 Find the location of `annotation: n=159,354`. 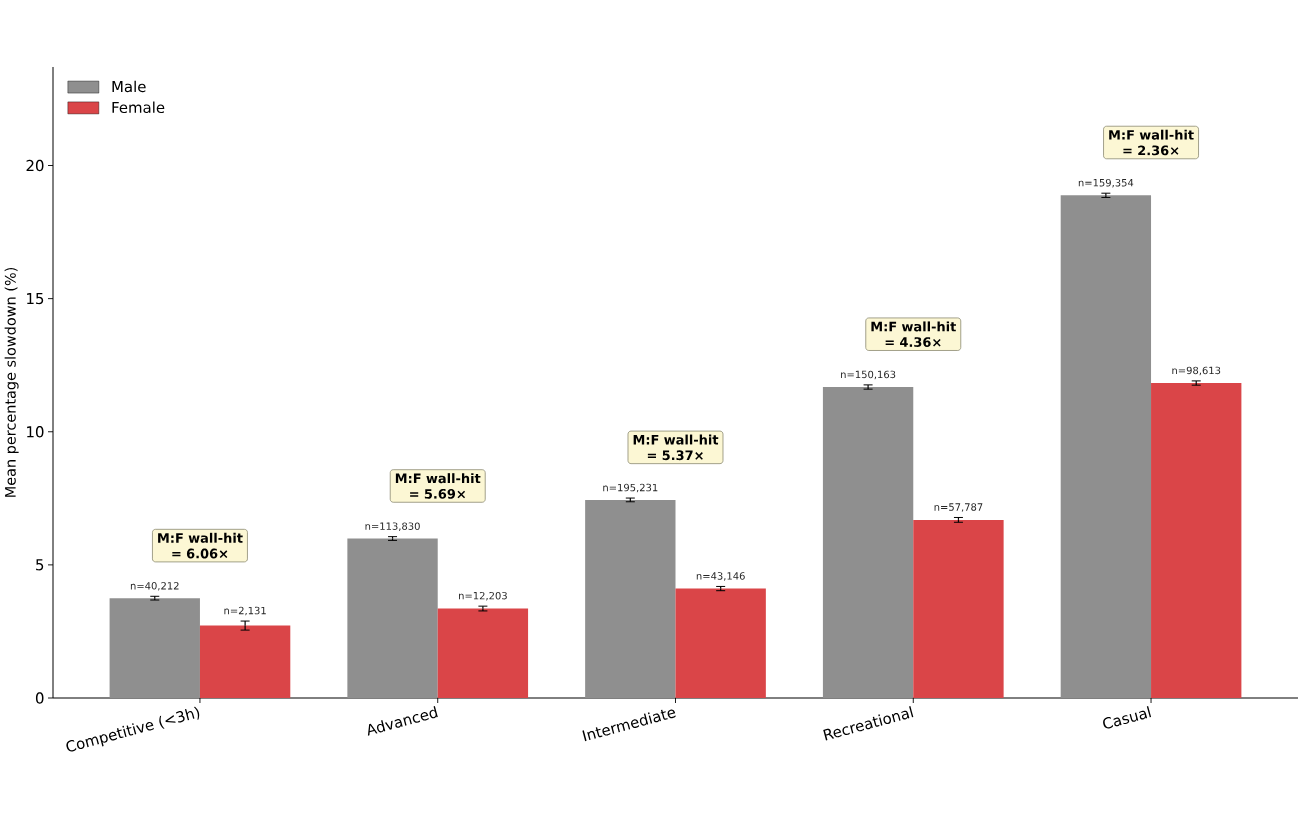

annotation: n=159,354 is located at coordinates (1106, 183).